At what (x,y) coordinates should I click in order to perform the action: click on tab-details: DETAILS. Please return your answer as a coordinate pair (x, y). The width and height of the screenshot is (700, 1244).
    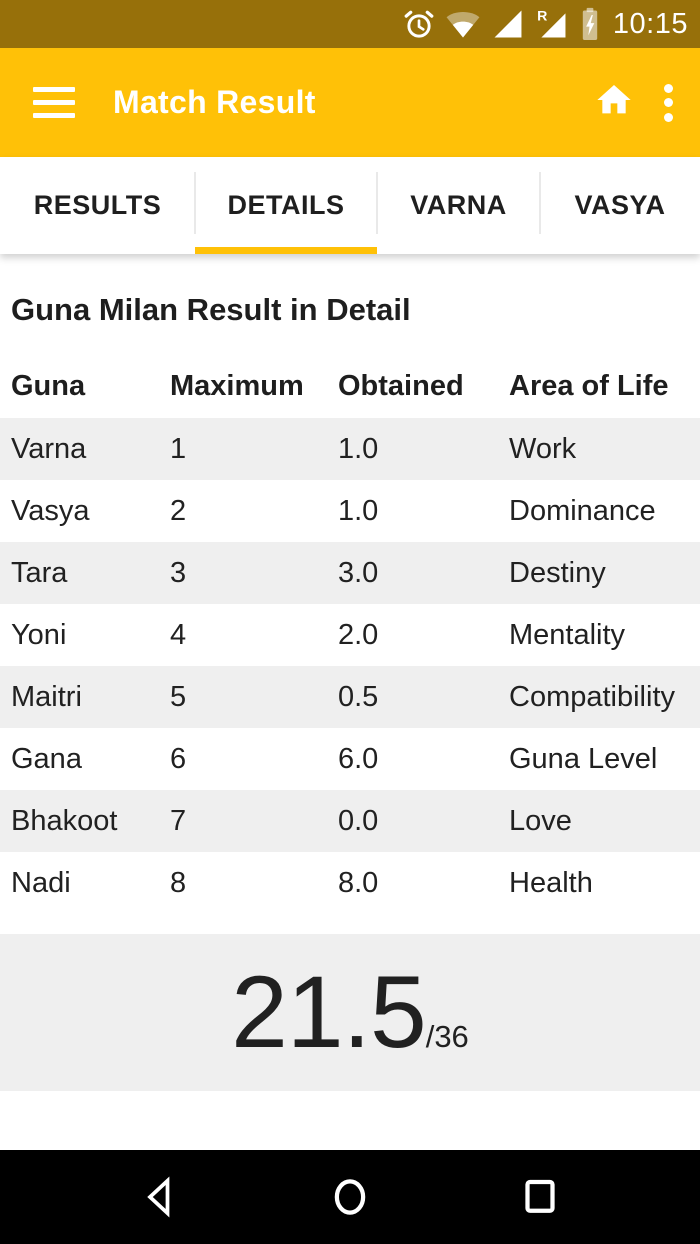
    Looking at the image, I should click on (285, 205).